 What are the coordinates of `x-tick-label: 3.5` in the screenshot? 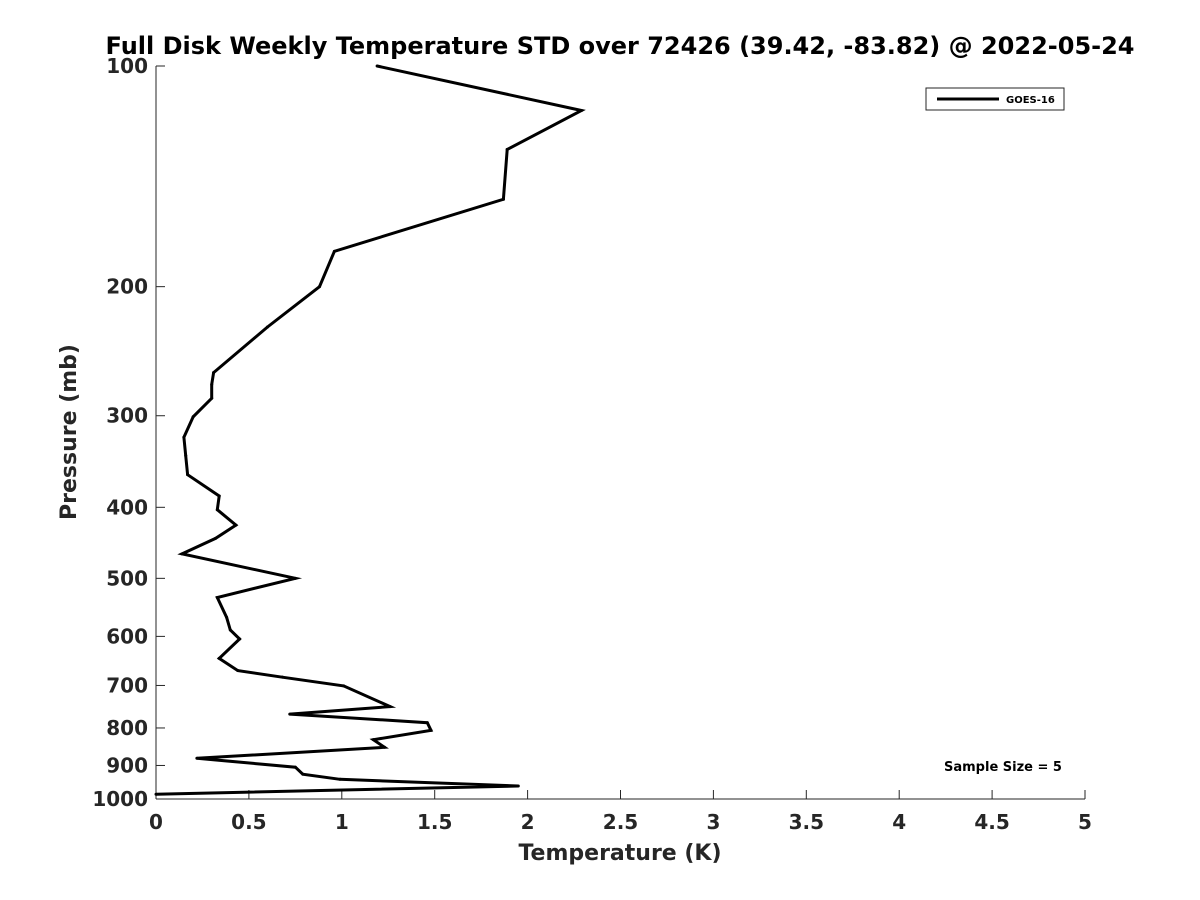 It's located at (806, 822).